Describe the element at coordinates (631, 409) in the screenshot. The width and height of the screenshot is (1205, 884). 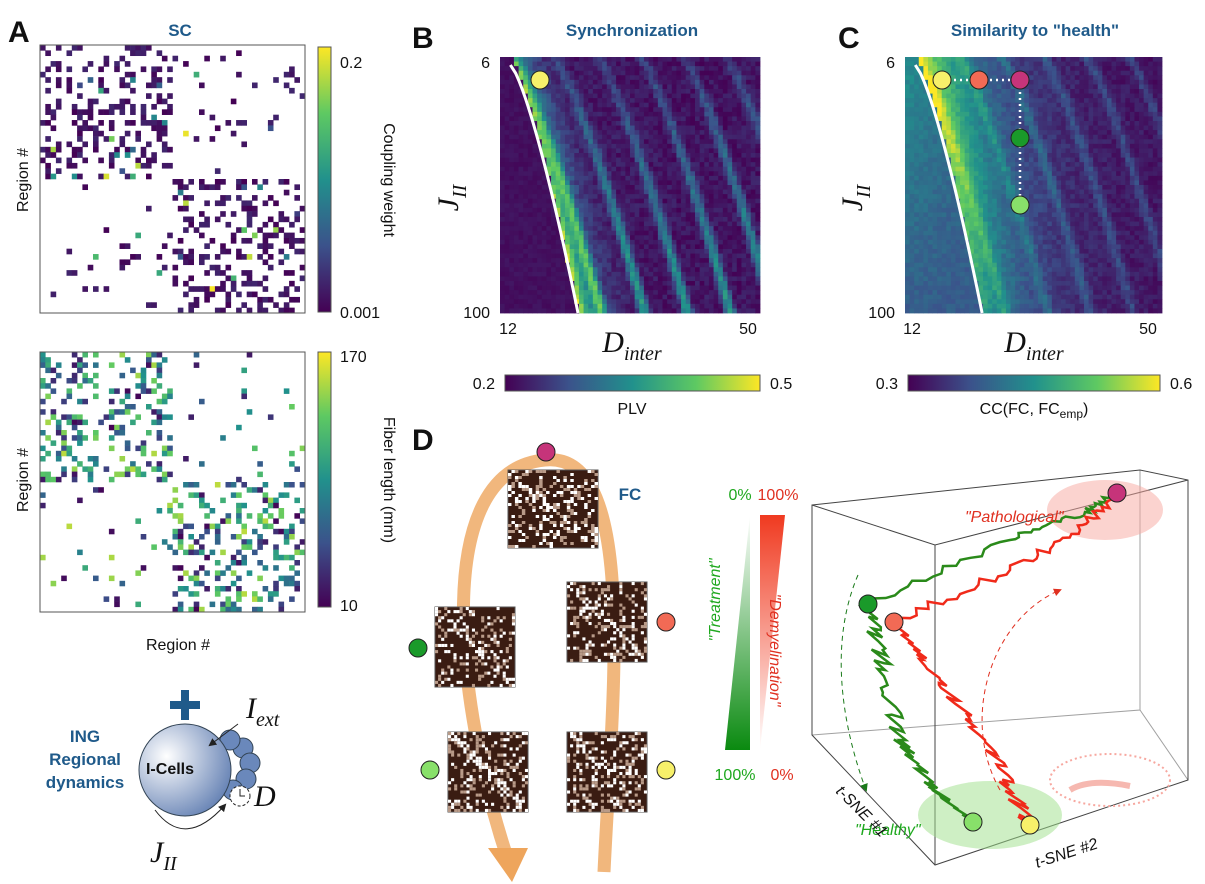
I see `colorbar-label: PLV` at that location.